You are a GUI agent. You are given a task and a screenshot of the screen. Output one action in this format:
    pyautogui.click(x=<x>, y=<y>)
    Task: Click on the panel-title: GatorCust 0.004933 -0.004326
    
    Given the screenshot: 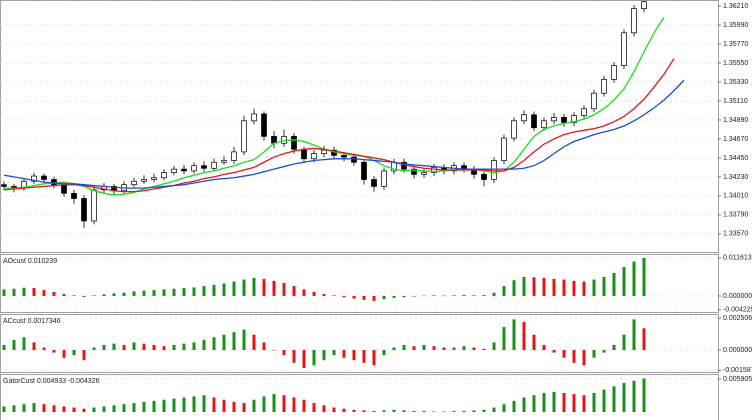 What is the action you would take?
    pyautogui.click(x=51, y=381)
    